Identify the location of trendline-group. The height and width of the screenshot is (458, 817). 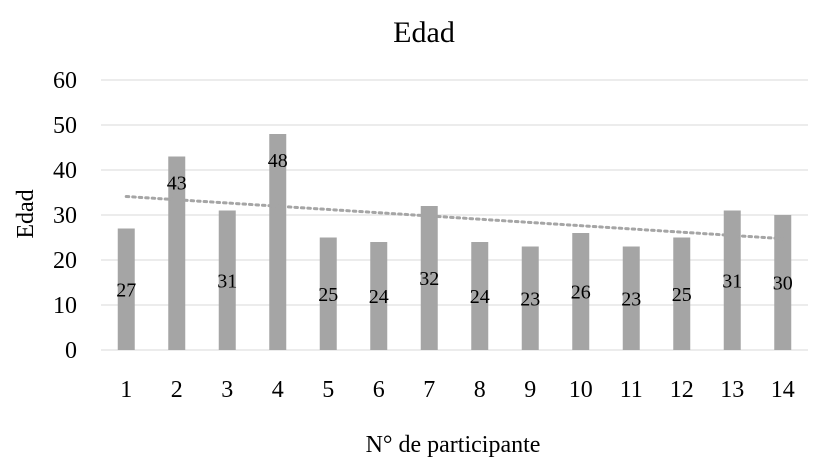
(454, 217).